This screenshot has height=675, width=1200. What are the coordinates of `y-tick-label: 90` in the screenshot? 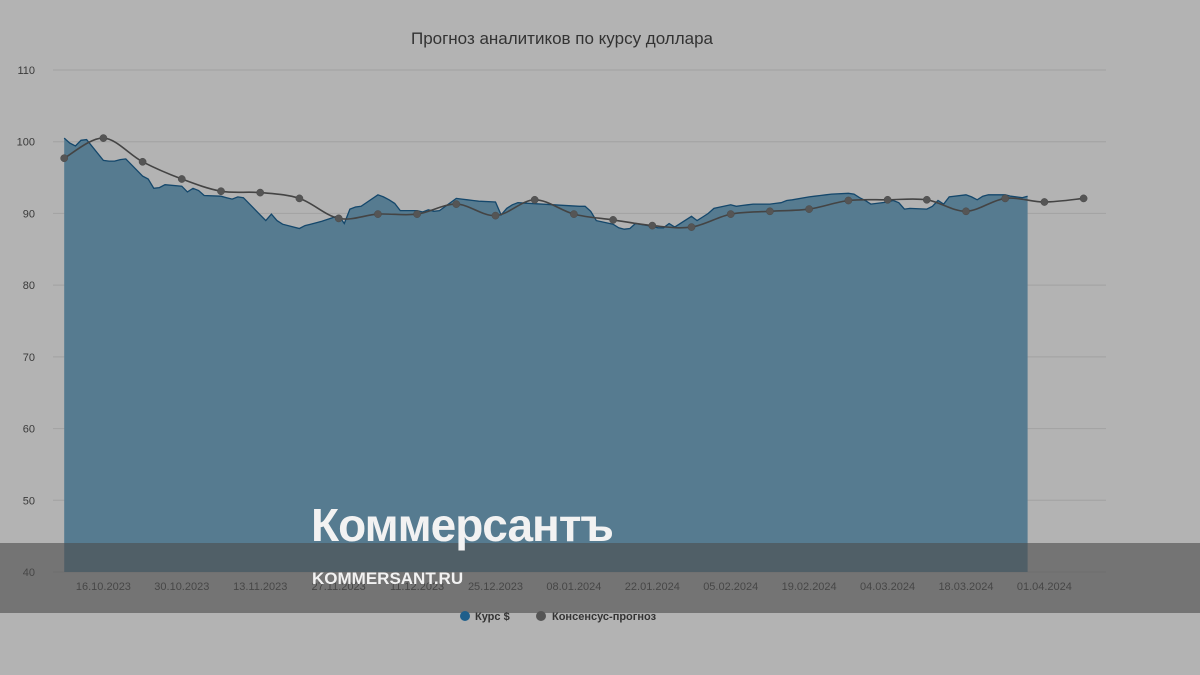 It's located at (29, 214).